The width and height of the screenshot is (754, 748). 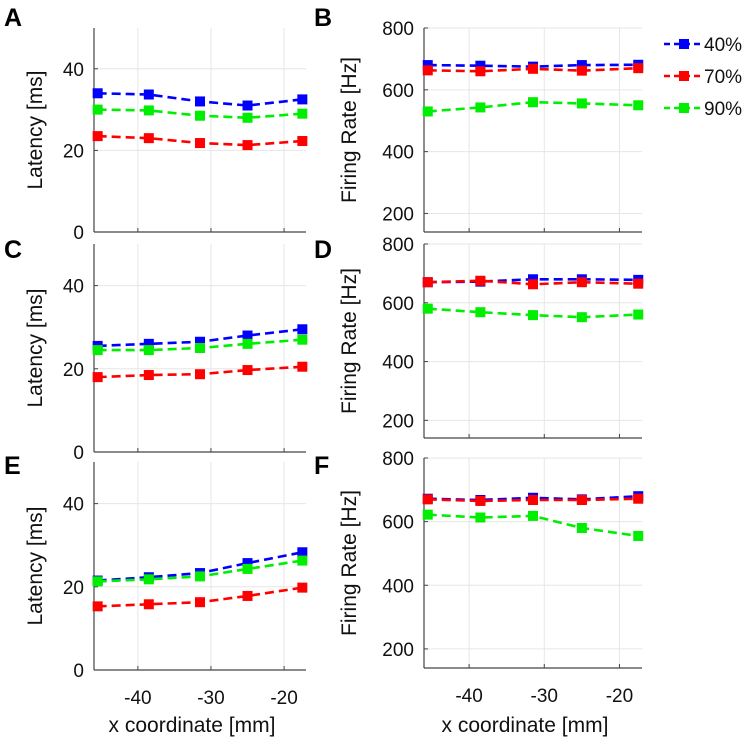 What do you see at coordinates (156, 350) in the screenshot?
I see `panel-c: 0 20 40 Latency [ms] C` at bounding box center [156, 350].